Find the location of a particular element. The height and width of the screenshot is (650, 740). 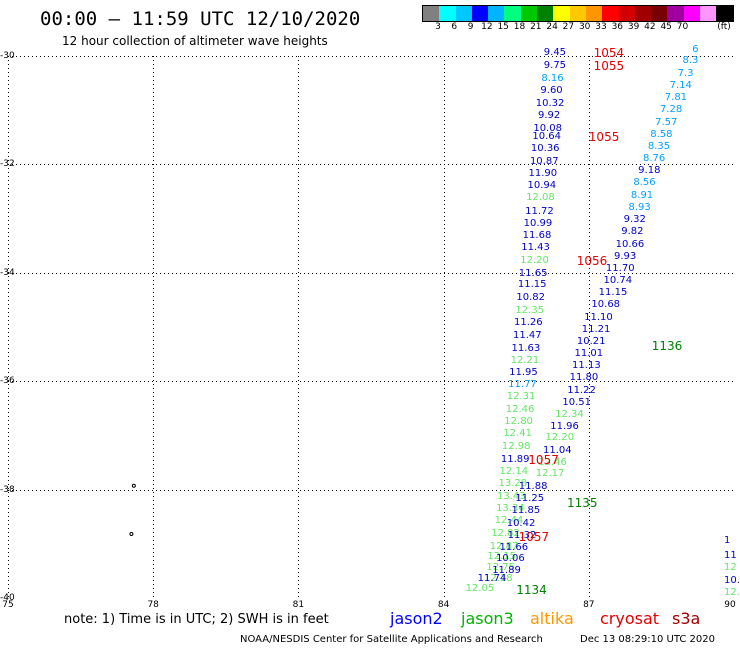

swh-value: 11.01 is located at coordinates (589, 354).